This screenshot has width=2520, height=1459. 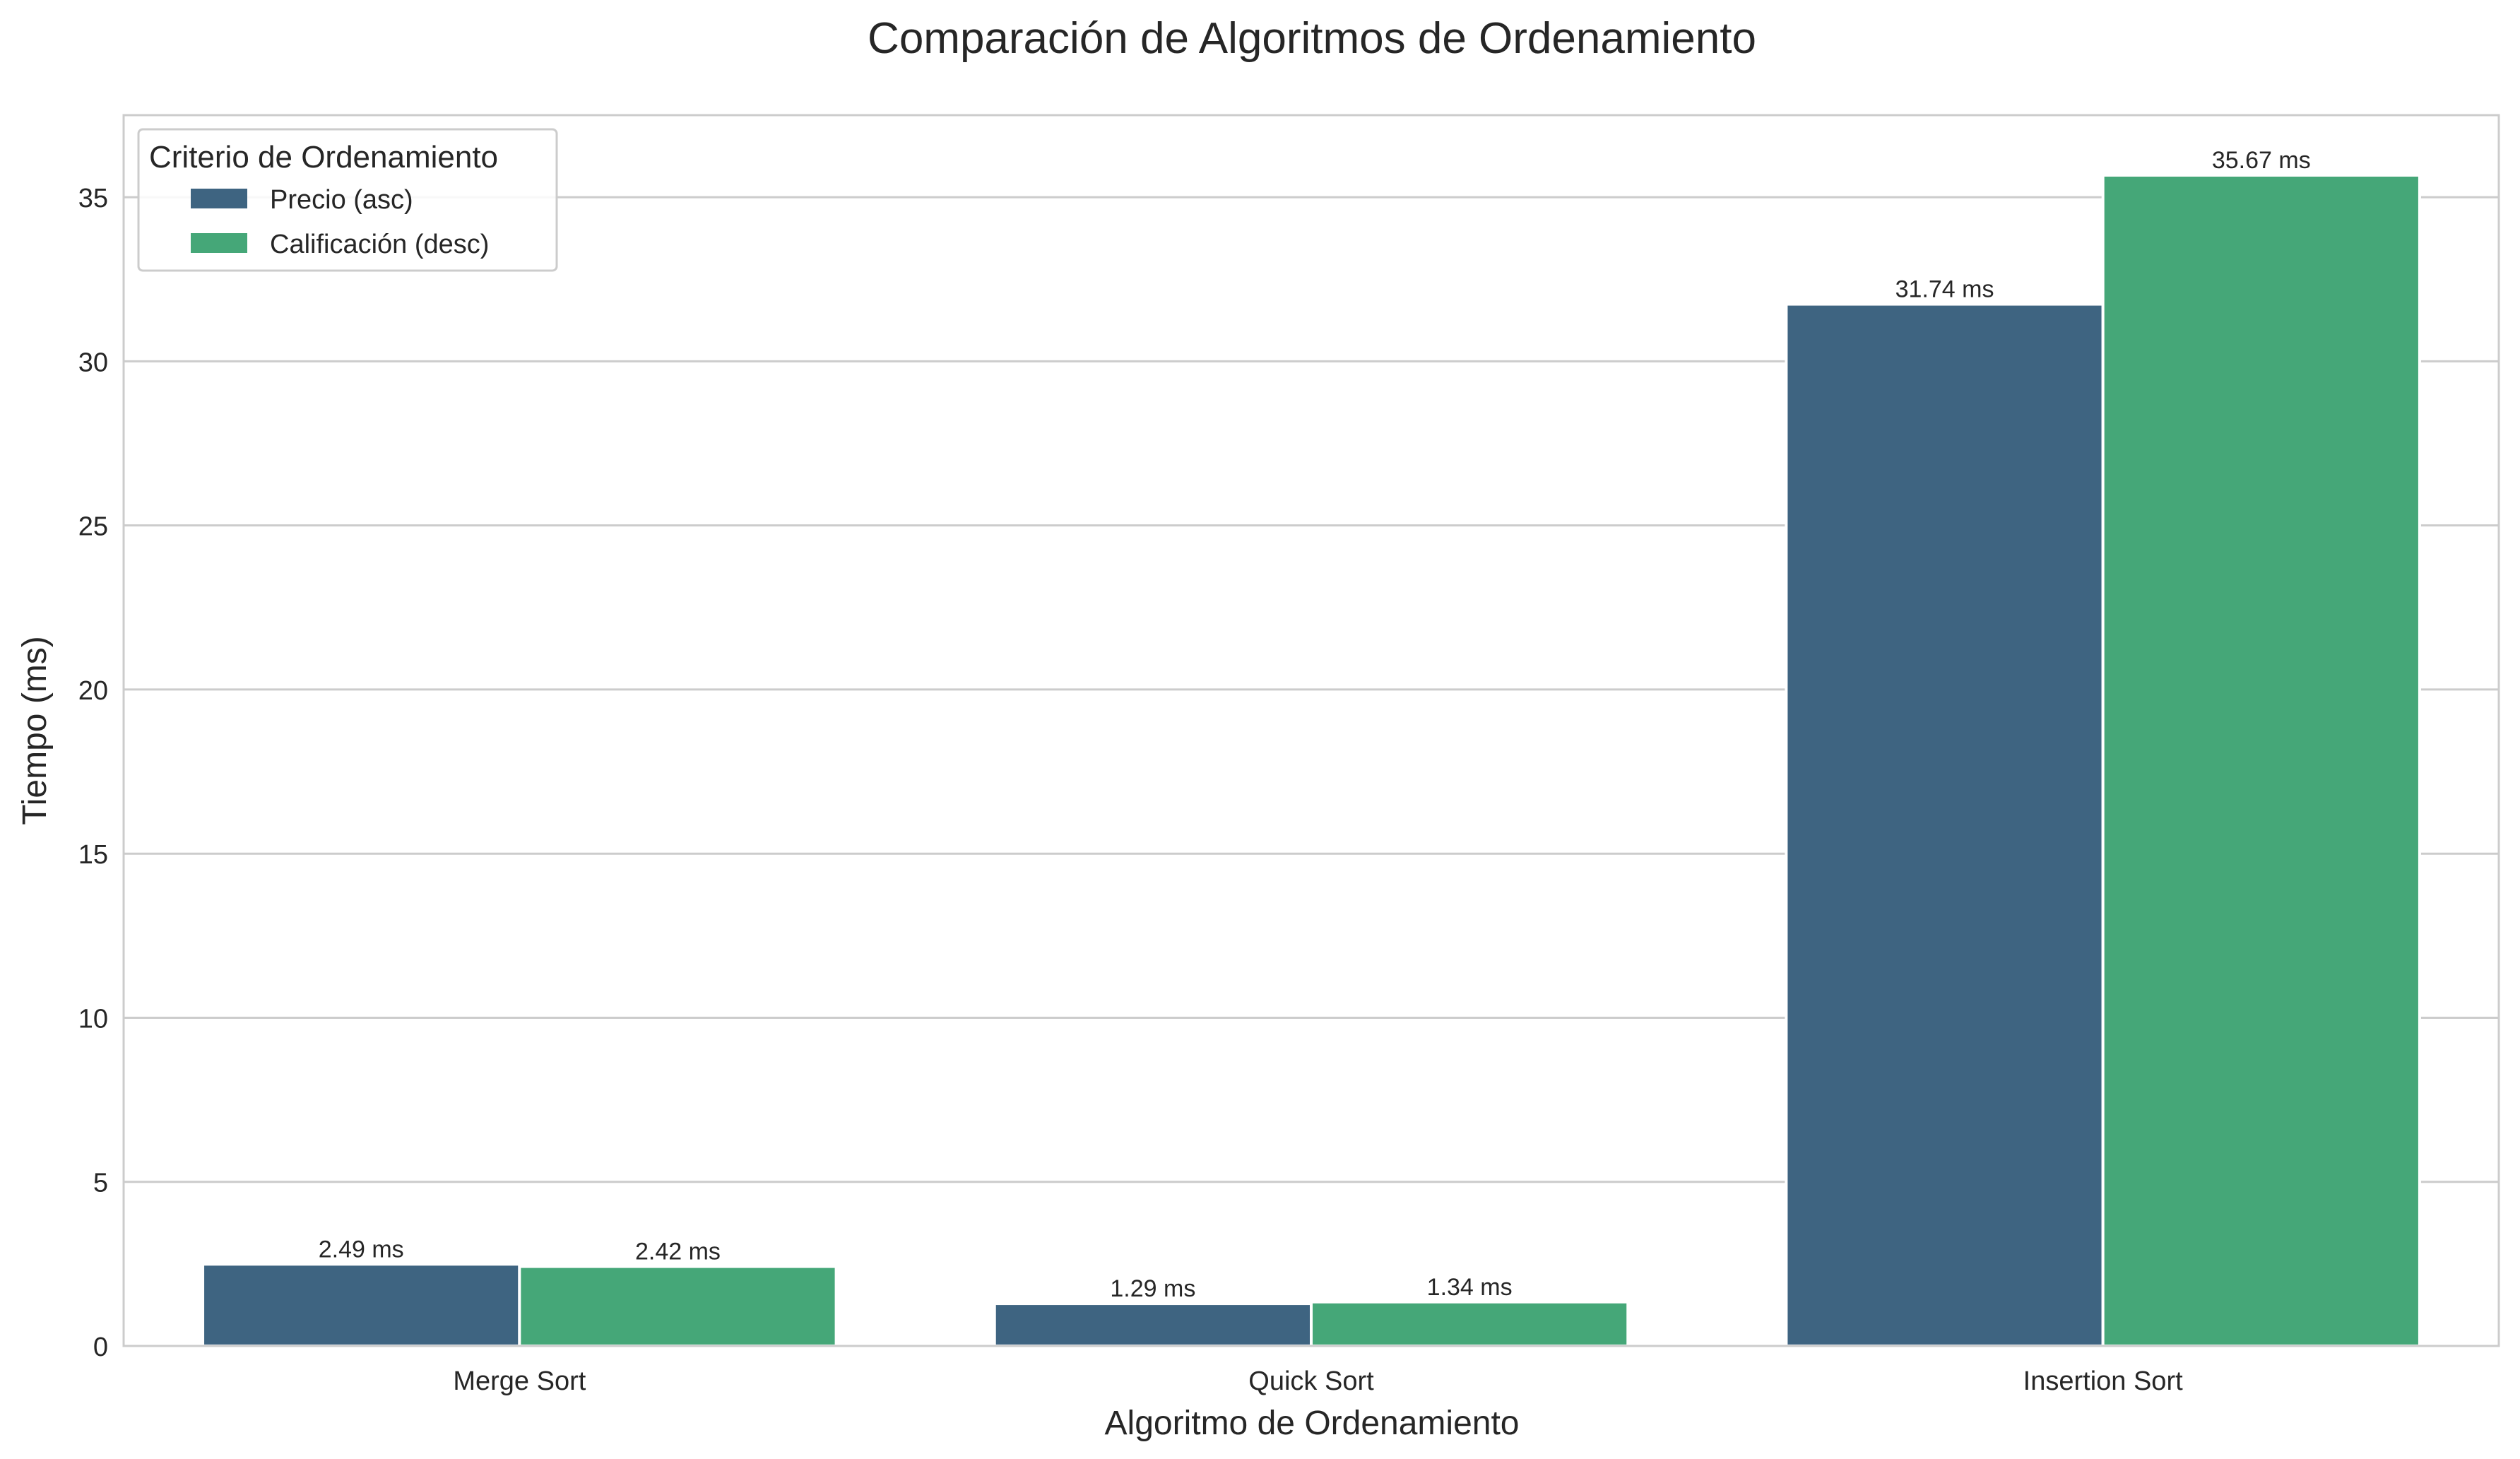 What do you see at coordinates (341, 200) in the screenshot?
I see `legend-entry-label: Precio (asc)` at bounding box center [341, 200].